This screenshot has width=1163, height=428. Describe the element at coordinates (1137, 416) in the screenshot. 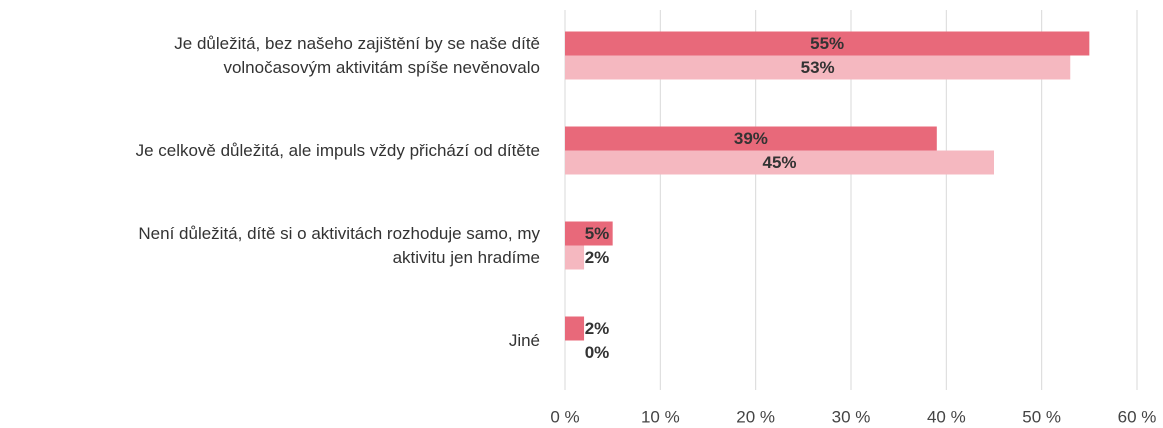

I see `x-tick-label: 60 %` at that location.